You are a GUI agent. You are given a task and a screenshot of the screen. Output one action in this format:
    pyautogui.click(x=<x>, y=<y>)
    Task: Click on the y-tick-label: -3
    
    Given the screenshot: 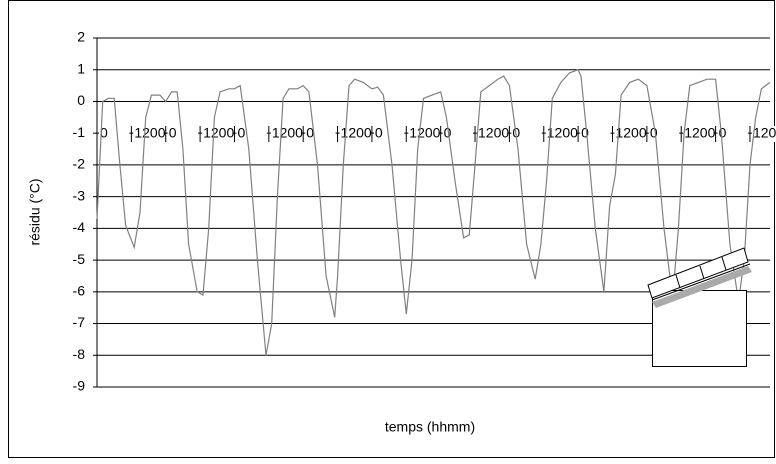 What is the action you would take?
    pyautogui.click(x=79, y=195)
    